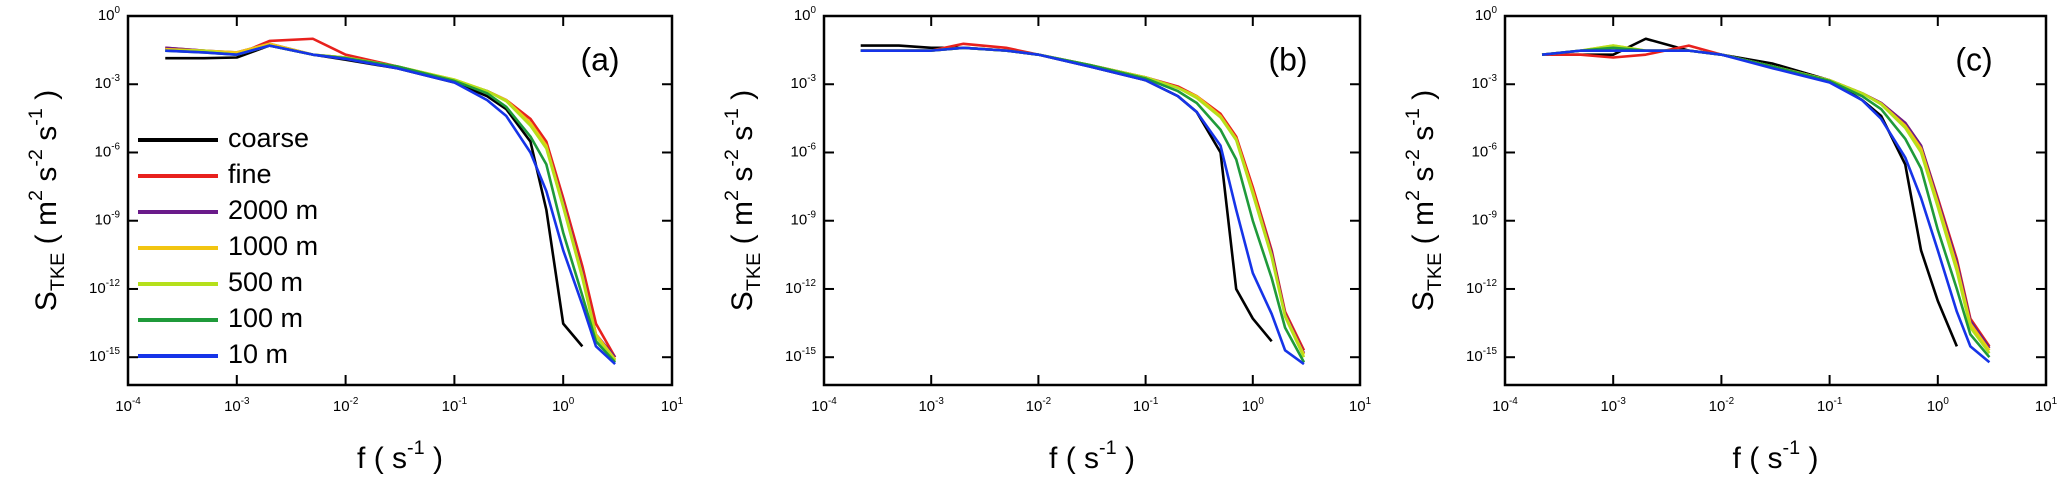 The height and width of the screenshot is (488, 2067). Describe the element at coordinates (250, 174) in the screenshot. I see `legend-label: fine` at that location.